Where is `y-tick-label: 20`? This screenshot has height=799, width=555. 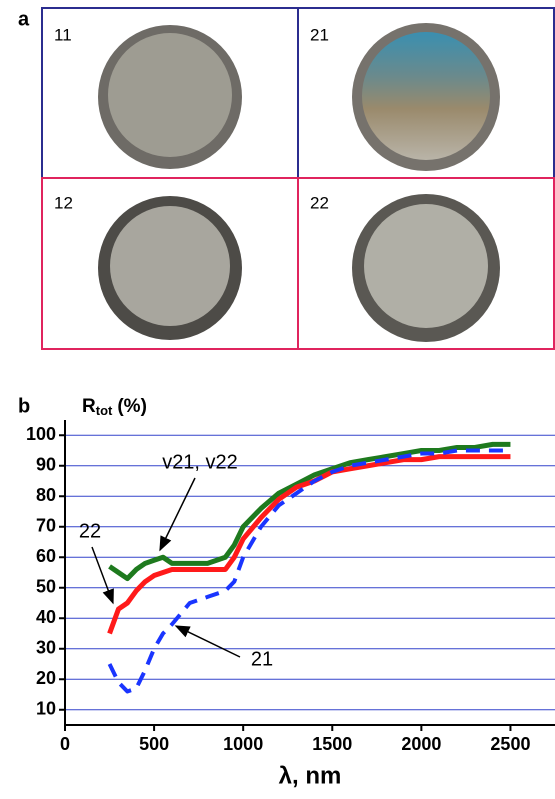 y-tick-label: 20 is located at coordinates (46, 678).